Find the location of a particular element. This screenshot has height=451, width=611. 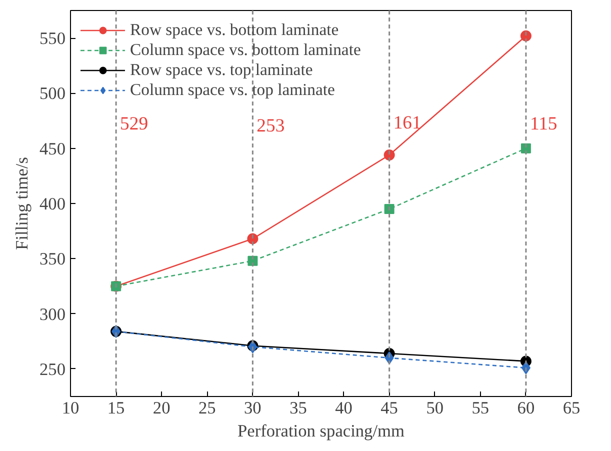

y-axis-title: Filling time/s is located at coordinates (22, 203).